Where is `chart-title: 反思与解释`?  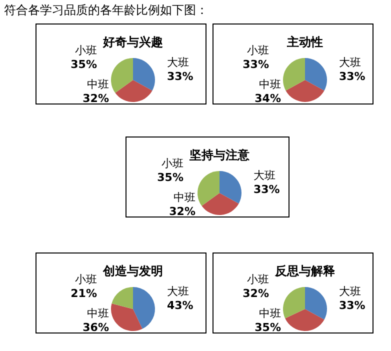 chart-title: 反思与解释 is located at coordinates (305, 271).